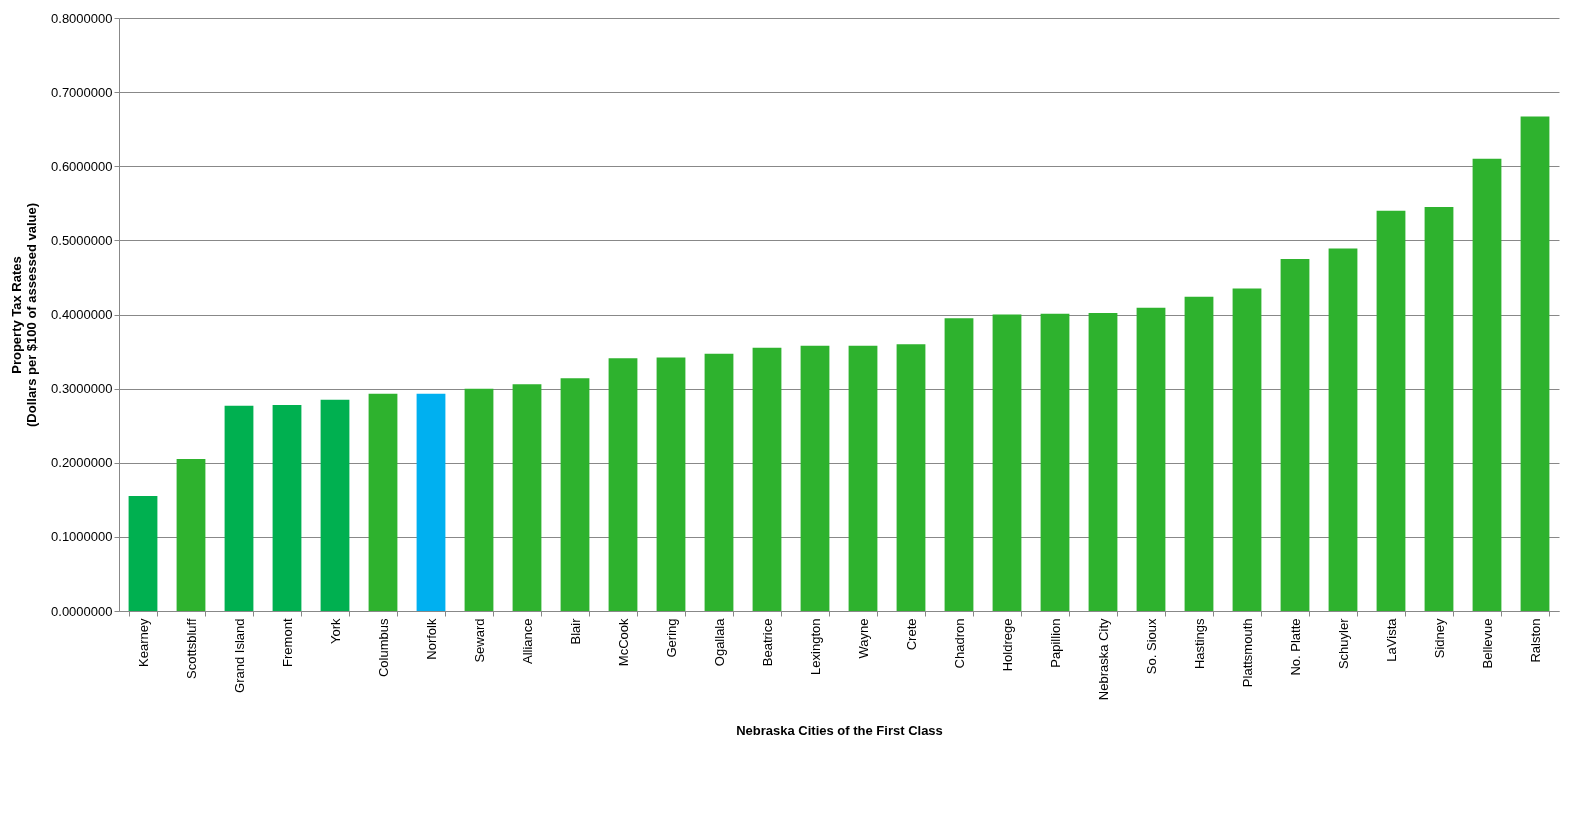  Describe the element at coordinates (82, 166) in the screenshot. I see `y-tick-label: 0.6000000` at that location.